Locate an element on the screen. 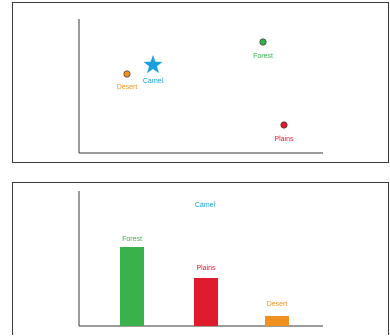 The image size is (390, 336). camel-star-icon is located at coordinates (153, 64).